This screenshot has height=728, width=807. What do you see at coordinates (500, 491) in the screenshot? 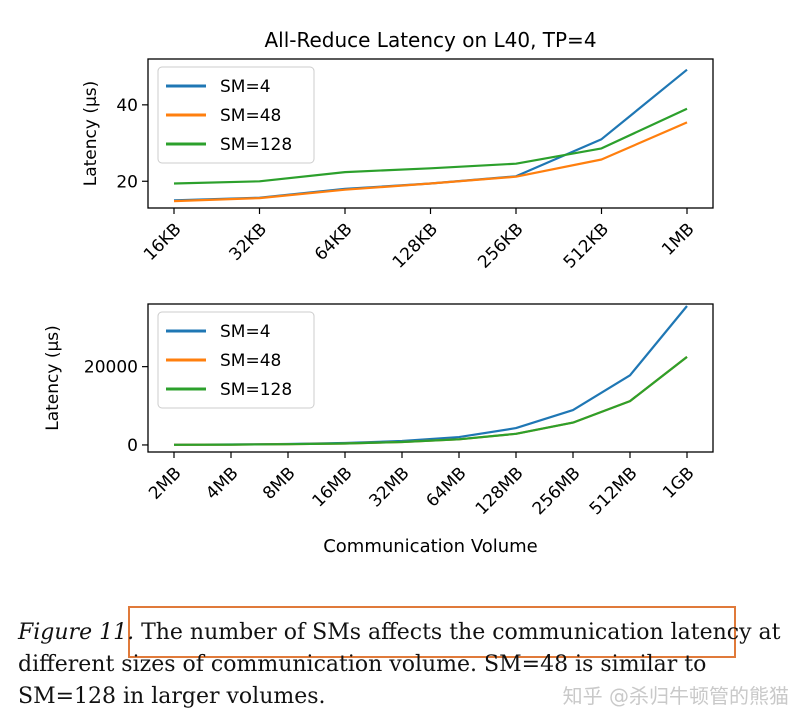
I see `chart2-x-tick-label: 128MB` at bounding box center [500, 491].